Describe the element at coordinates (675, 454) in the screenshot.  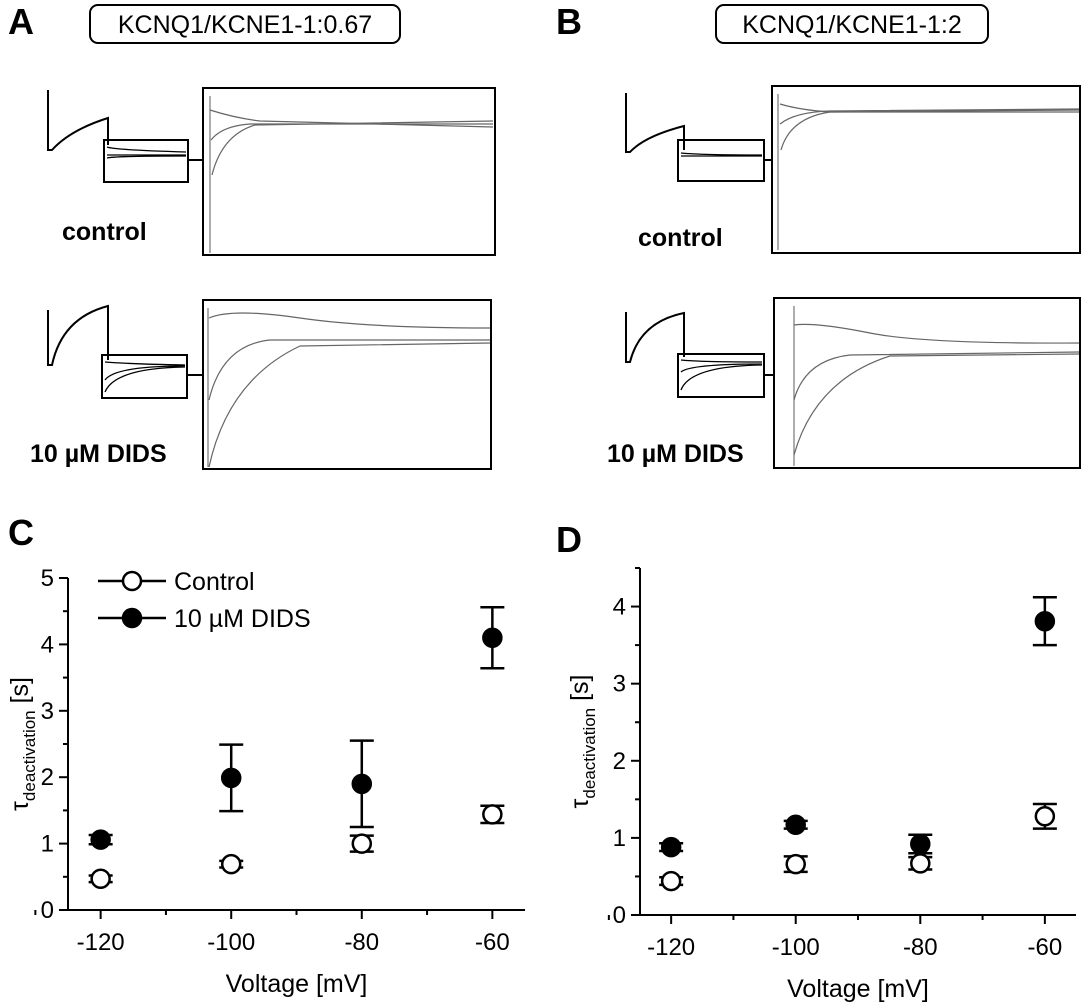
I see `condition-label-b-dids: 10 µM DIDS` at that location.